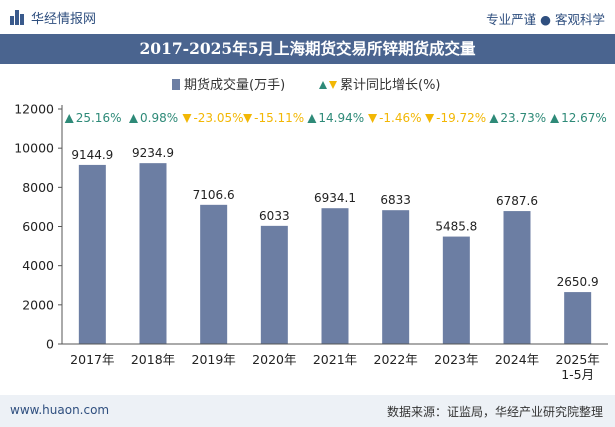  What do you see at coordinates (38, 304) in the screenshot?
I see `y-tick-label: 2000` at bounding box center [38, 304].